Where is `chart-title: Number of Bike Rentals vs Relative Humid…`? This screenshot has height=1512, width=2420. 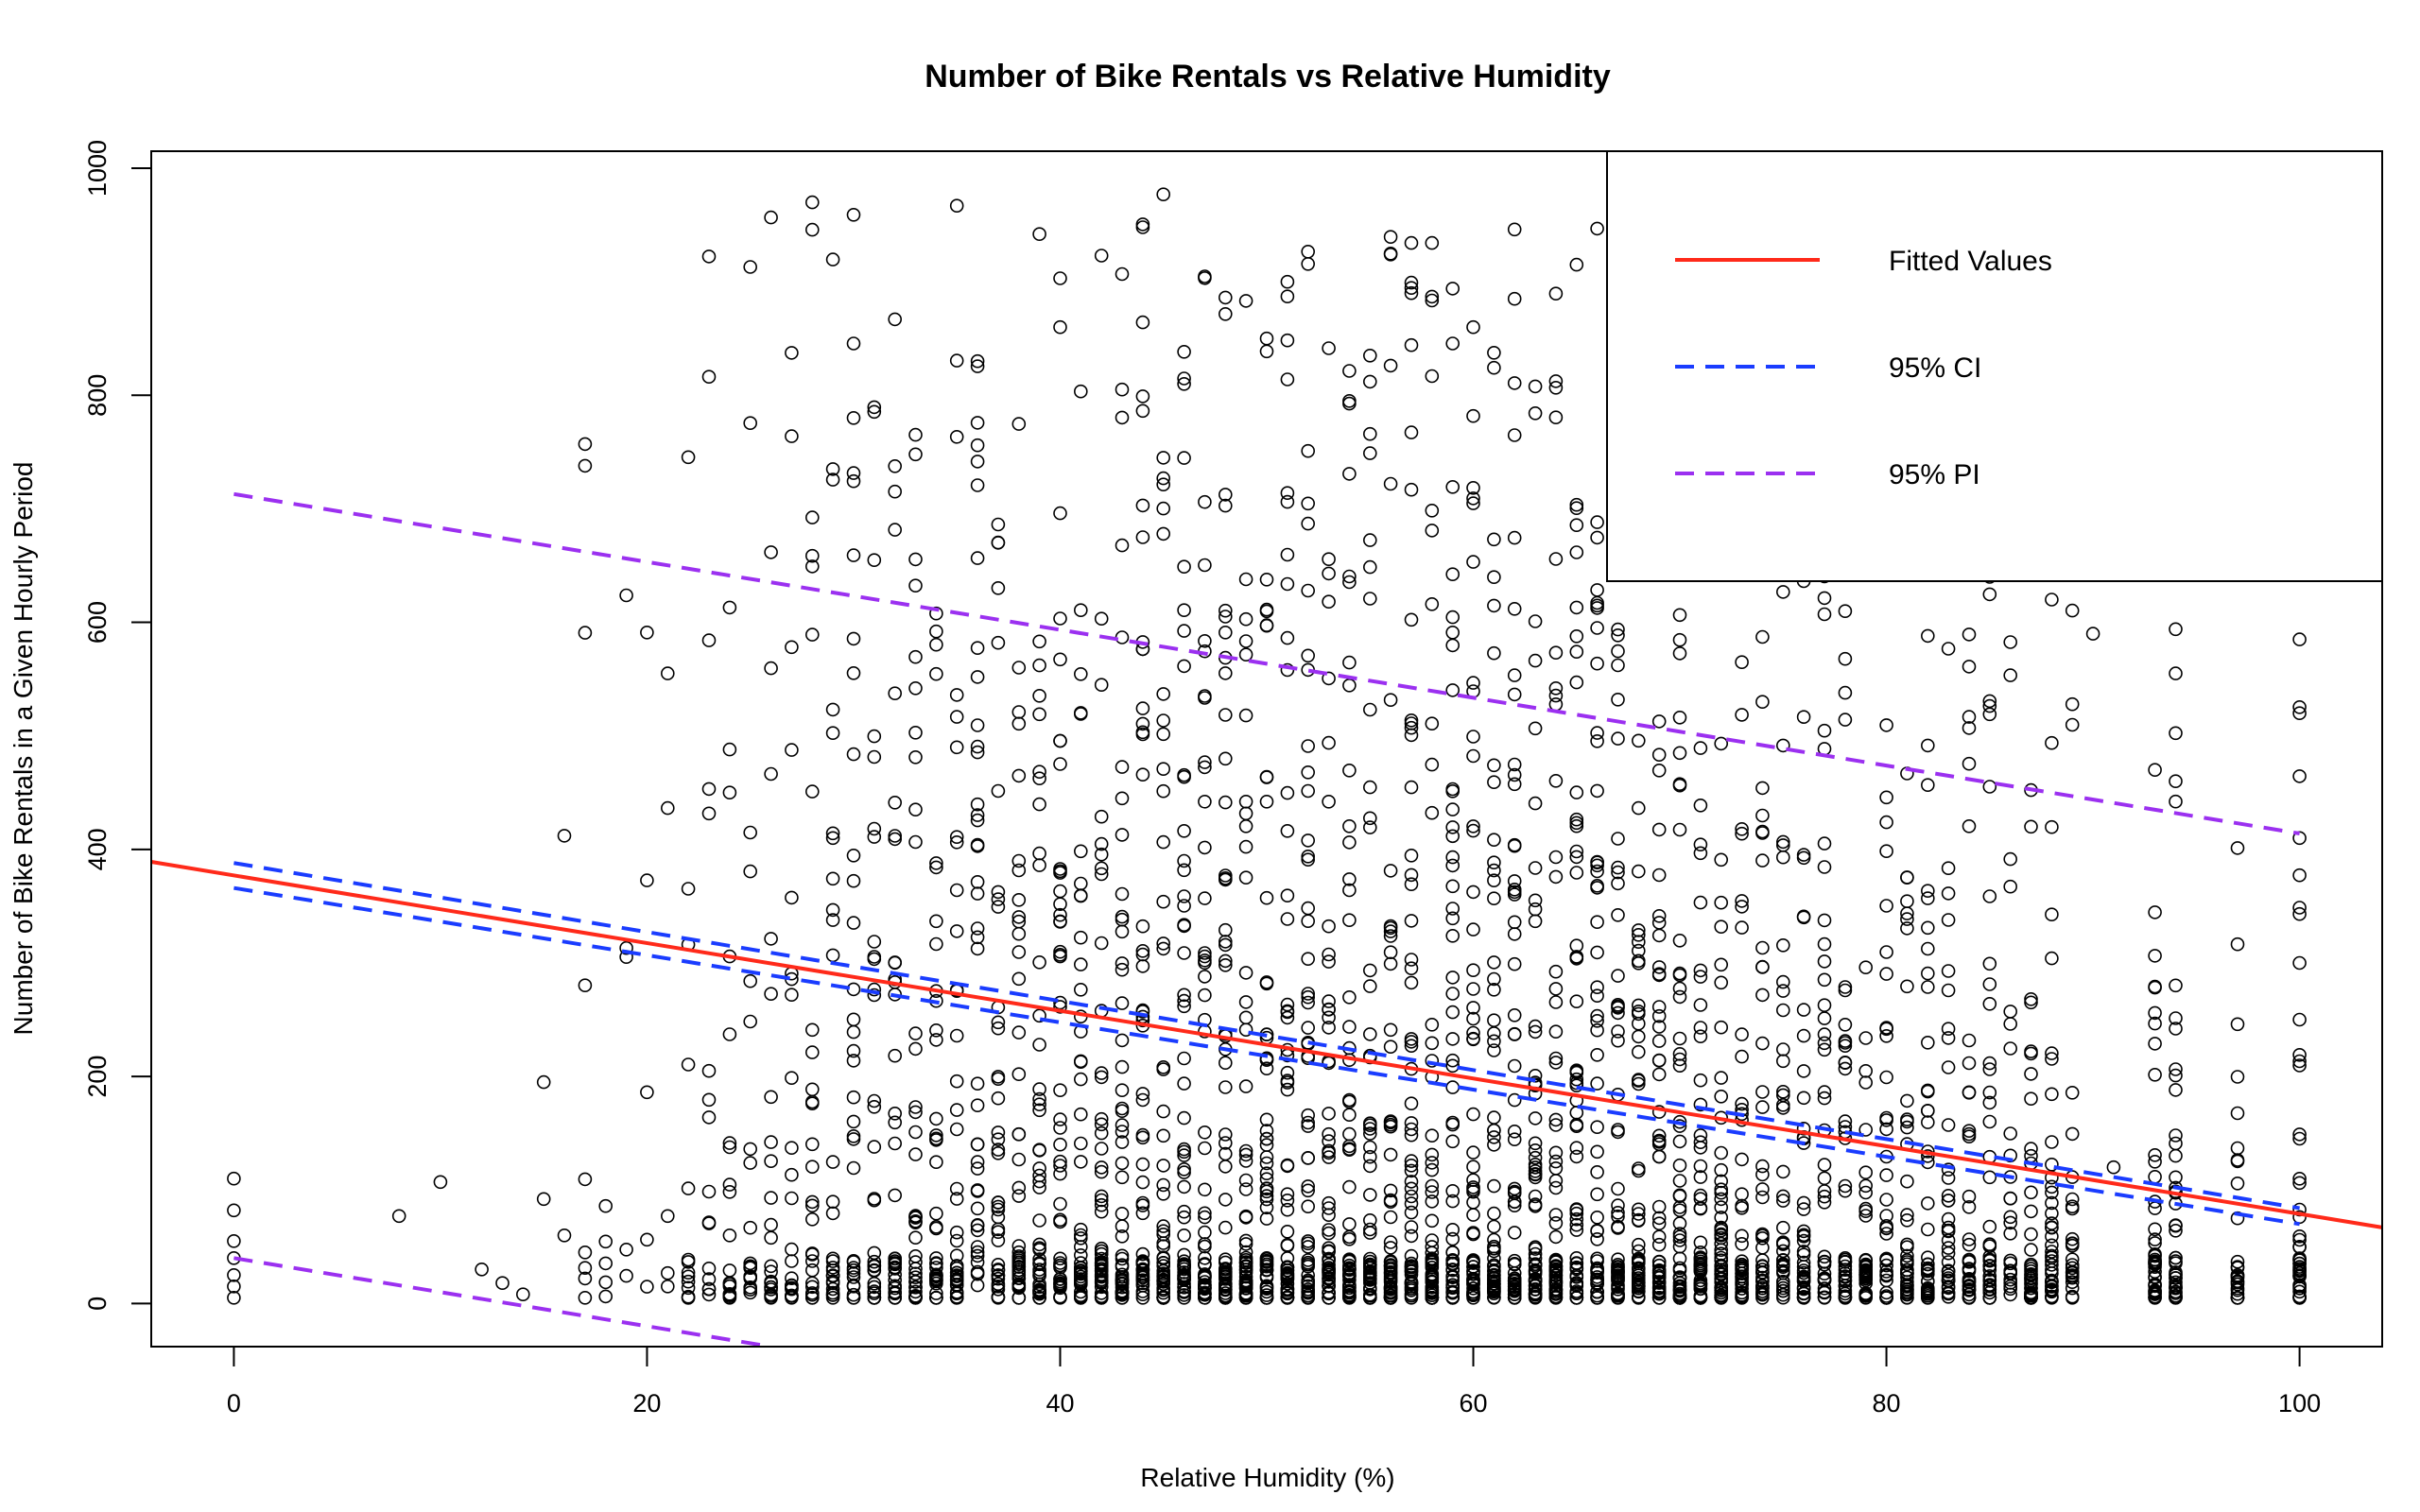 chart-title: Number of Bike Rentals vs Relative Humid… is located at coordinates (1268, 76).